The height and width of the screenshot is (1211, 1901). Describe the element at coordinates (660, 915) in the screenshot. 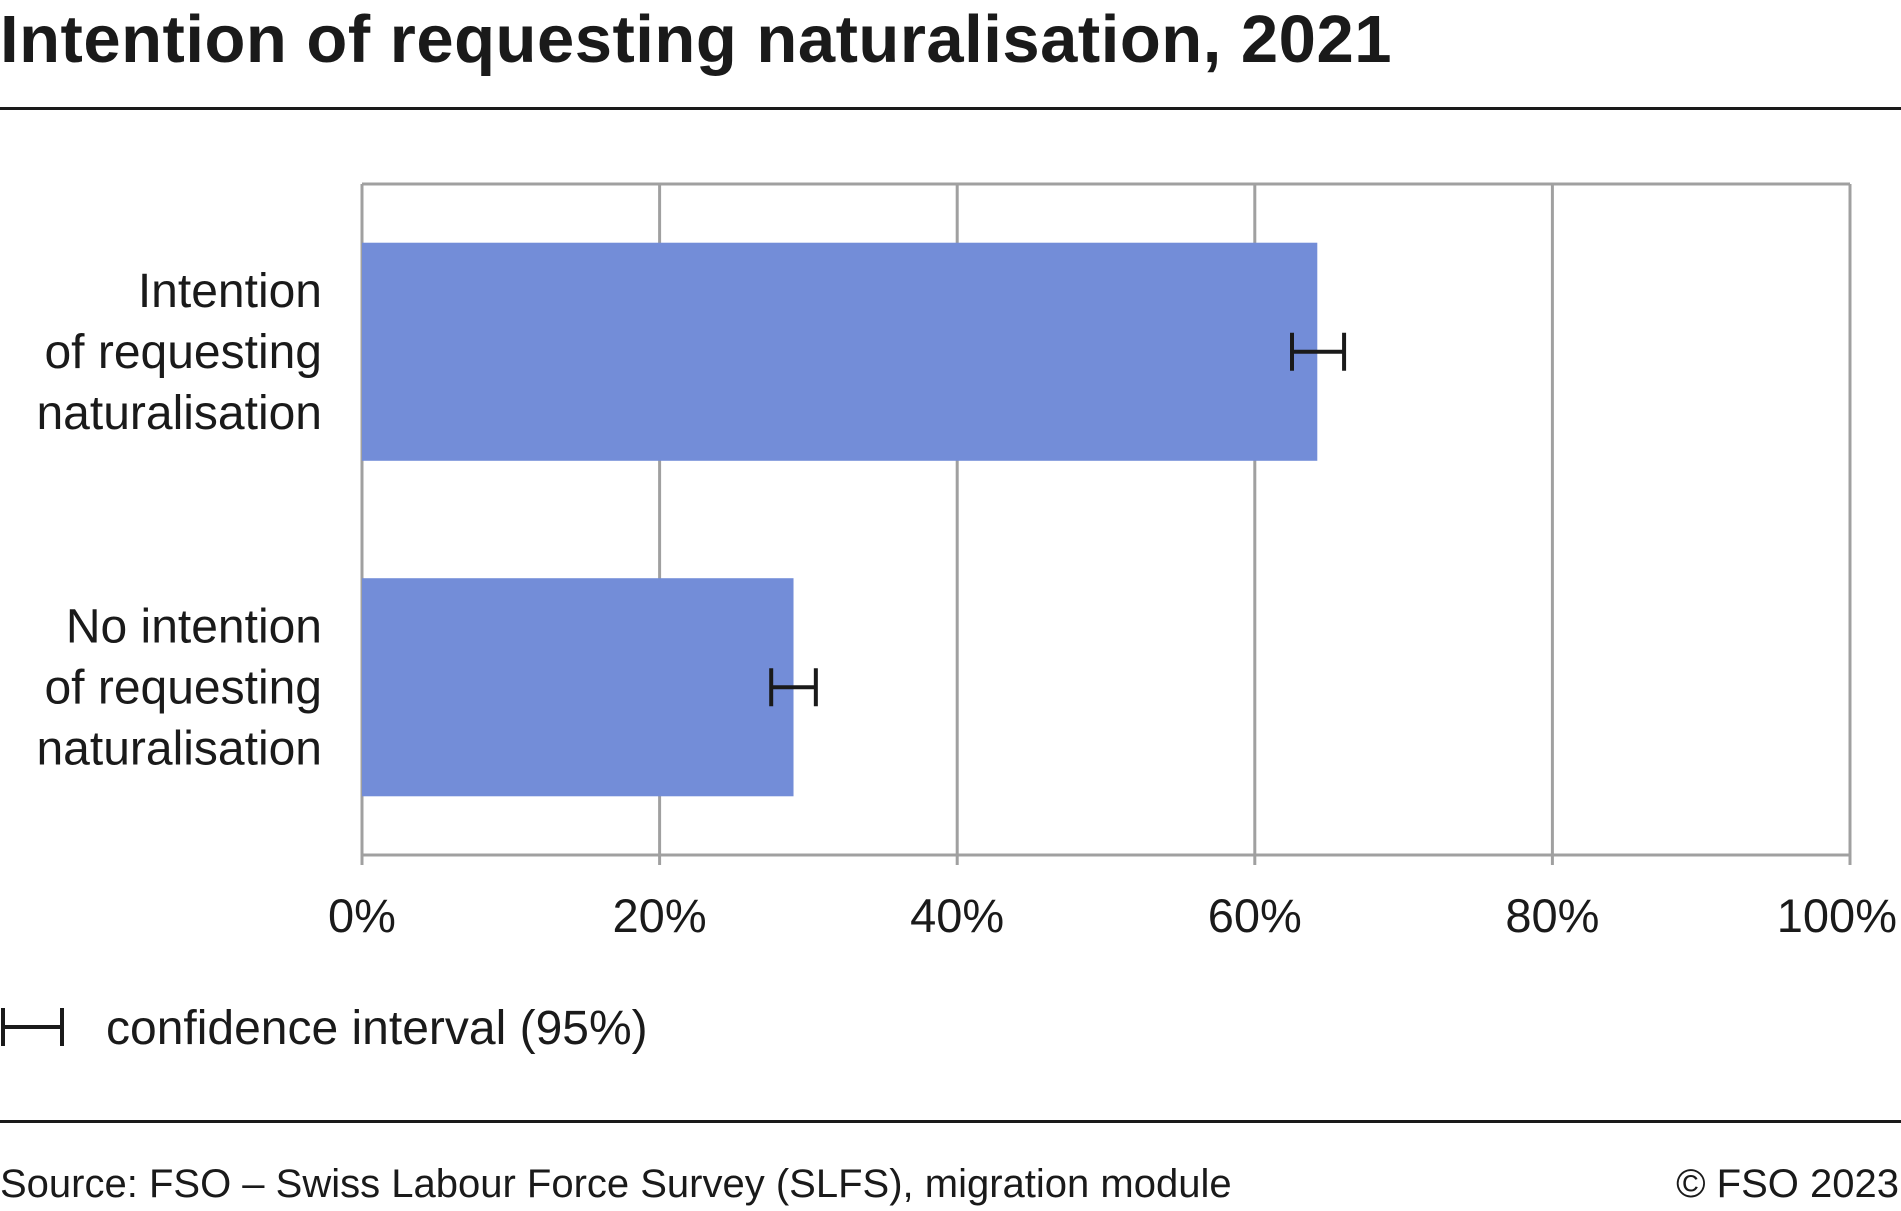

I see `x-tick-label-1: 20%` at that location.